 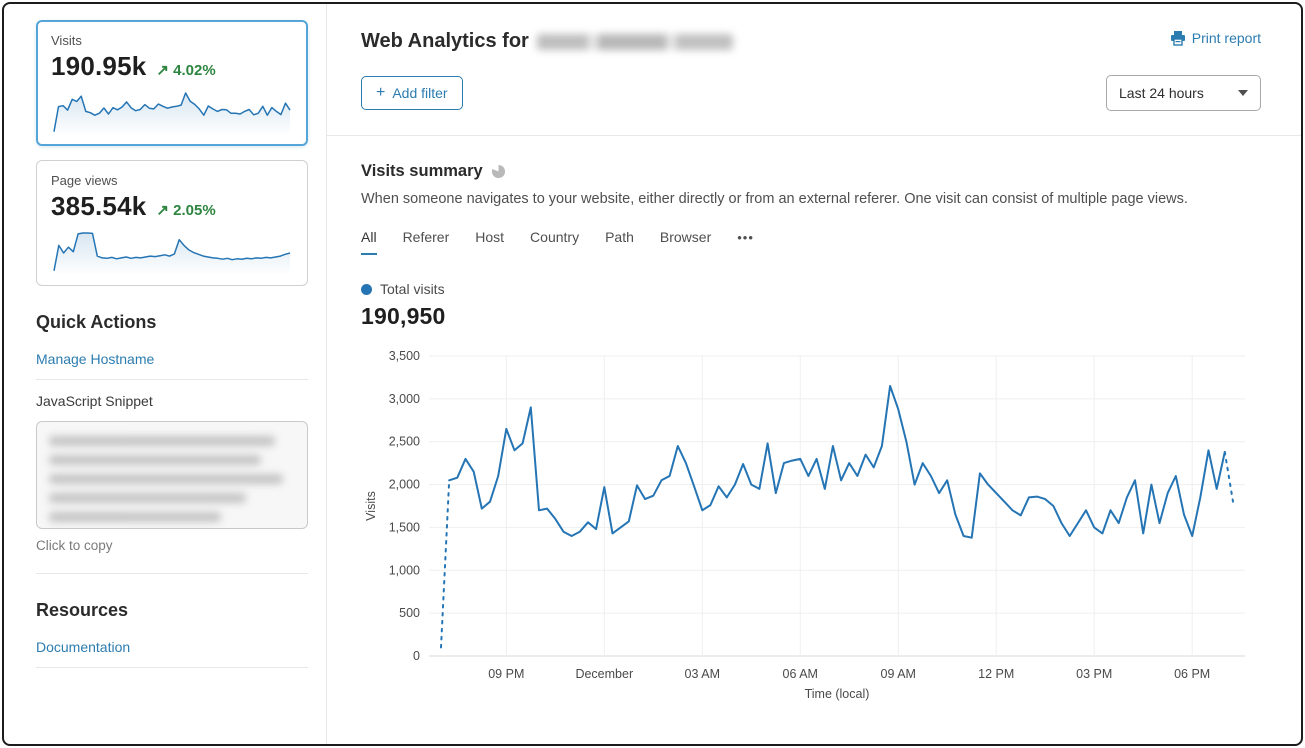 What do you see at coordinates (96, 322) in the screenshot?
I see `quick-actions-heading: Quick Actions` at bounding box center [96, 322].